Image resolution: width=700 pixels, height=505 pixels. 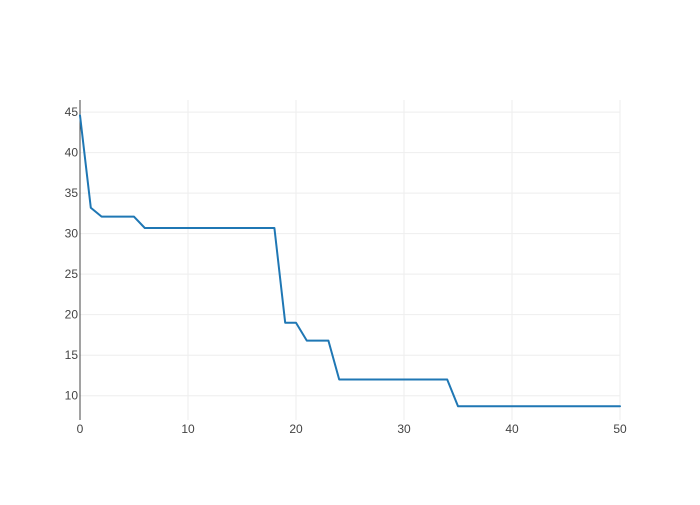 What do you see at coordinates (80, 429) in the screenshot?
I see `x-tick-label: 0` at bounding box center [80, 429].